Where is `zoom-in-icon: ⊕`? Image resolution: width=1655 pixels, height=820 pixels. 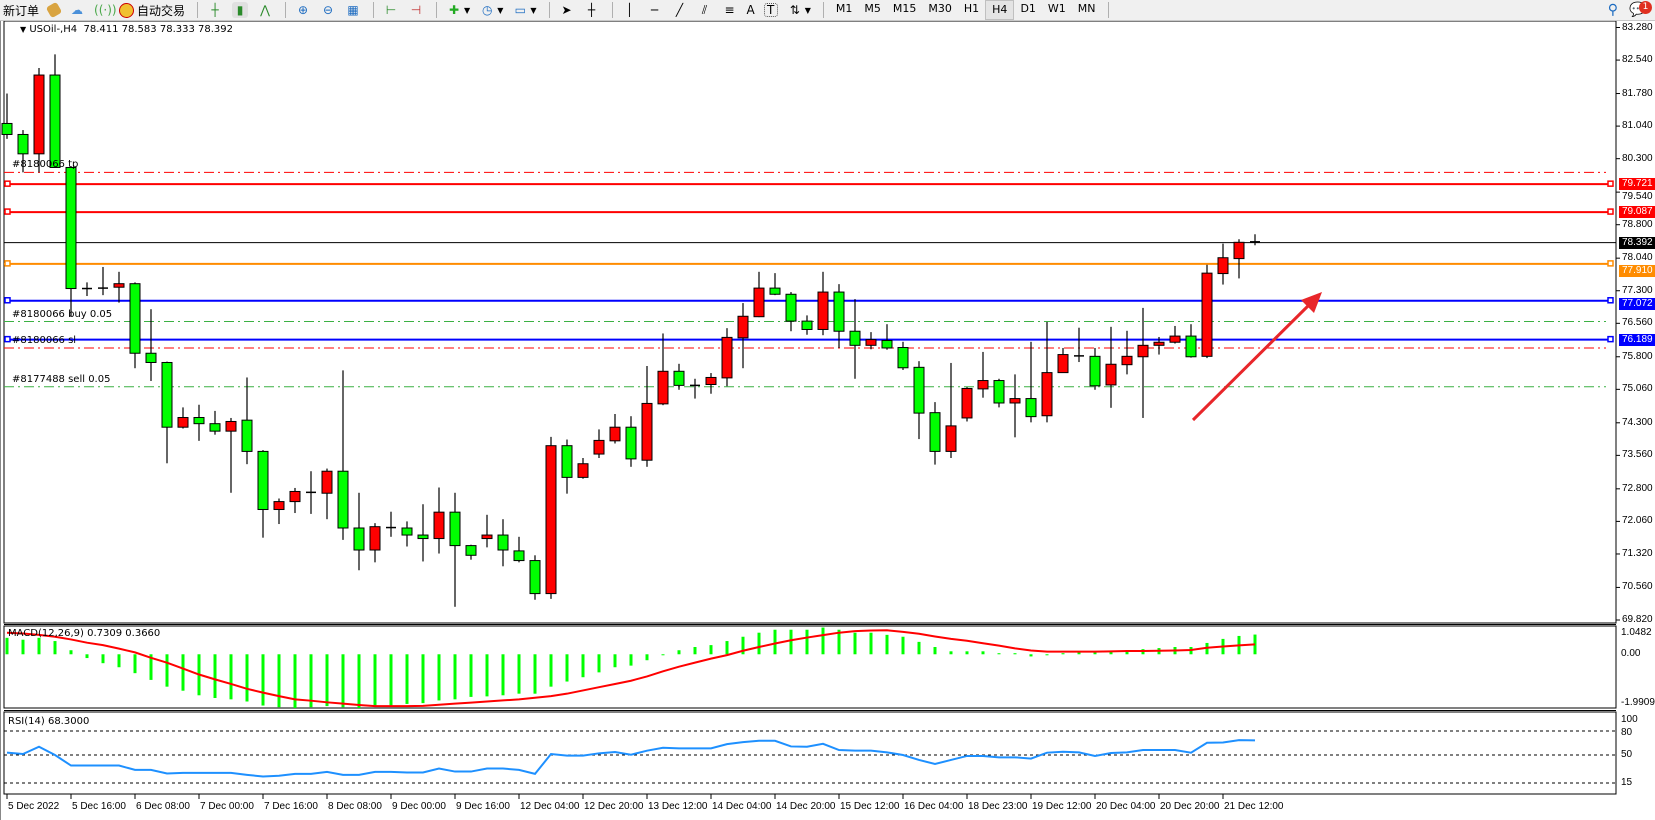 zoom-in-icon: ⊕ is located at coordinates (303, 10).